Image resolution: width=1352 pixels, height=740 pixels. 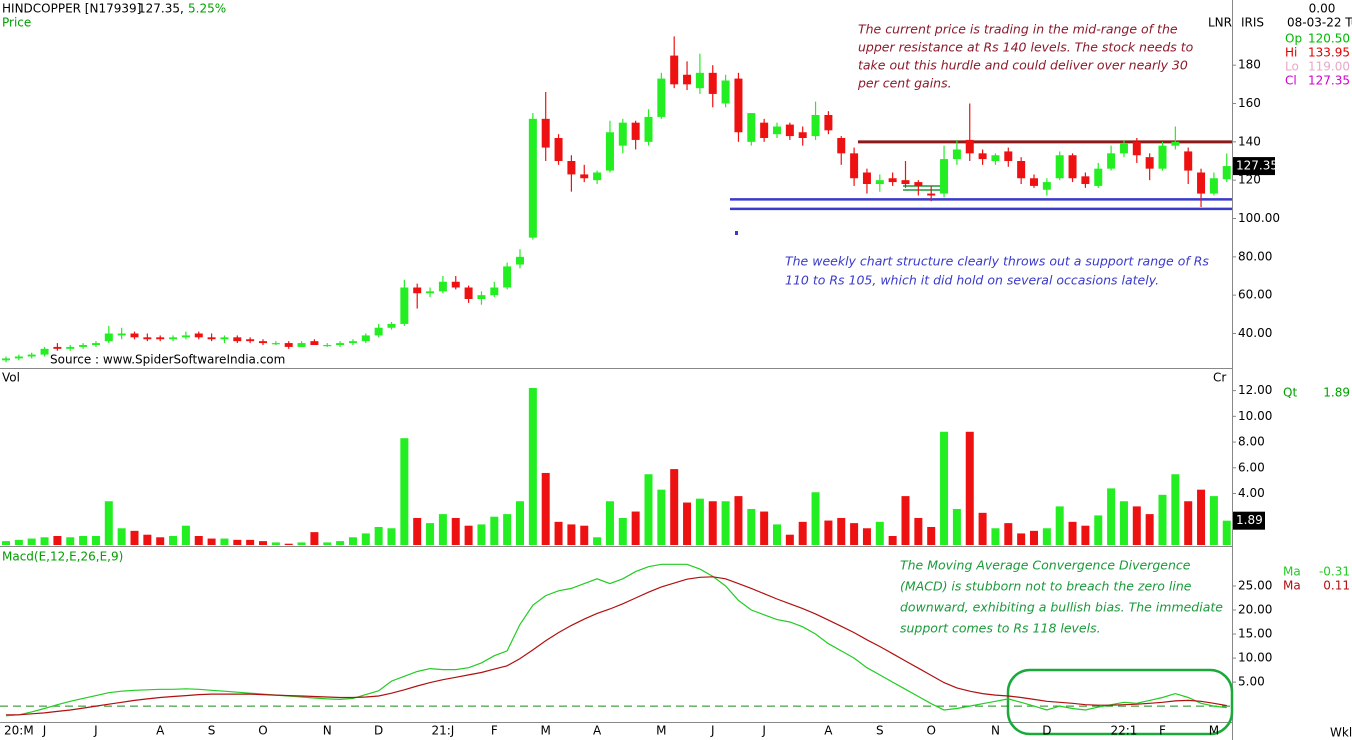 I want to click on y-tick-label: 100.00, so click(x=1259, y=218).